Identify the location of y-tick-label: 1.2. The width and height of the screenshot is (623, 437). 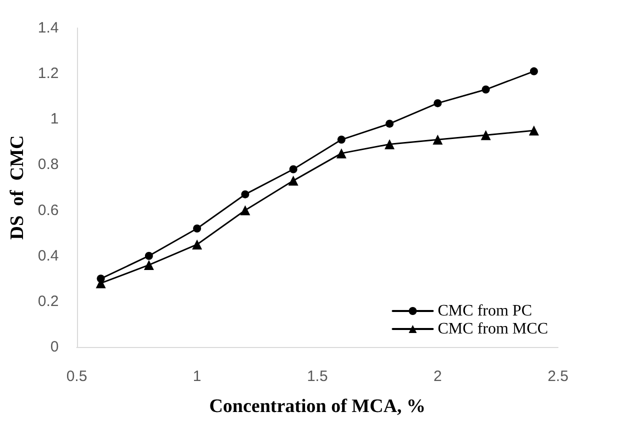
(48, 73).